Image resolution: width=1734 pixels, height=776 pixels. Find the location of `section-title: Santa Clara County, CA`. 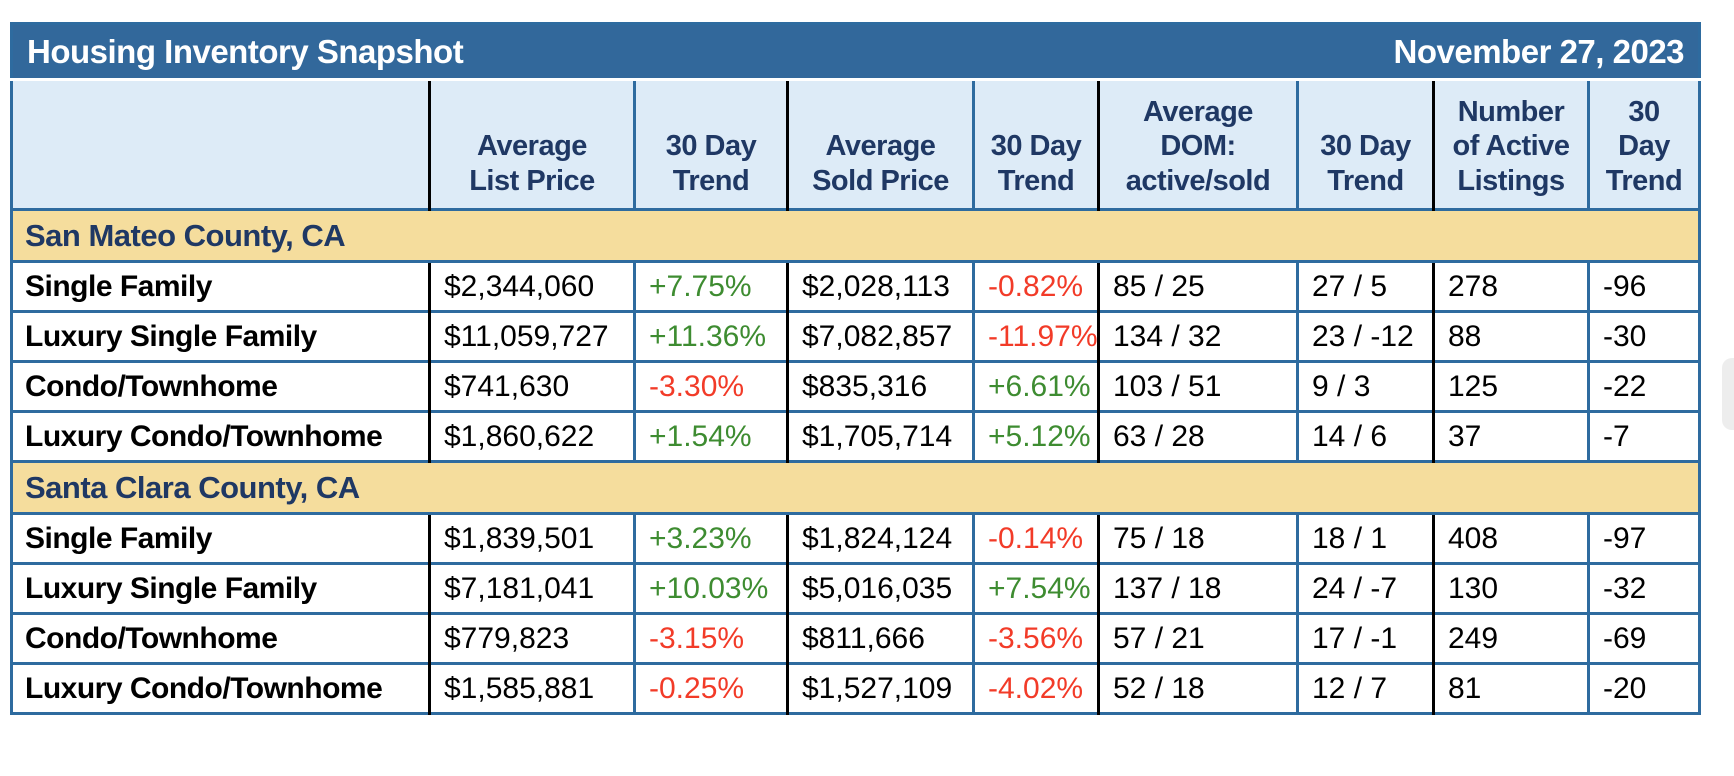

section-title: Santa Clara County, CA is located at coordinates (855, 487).